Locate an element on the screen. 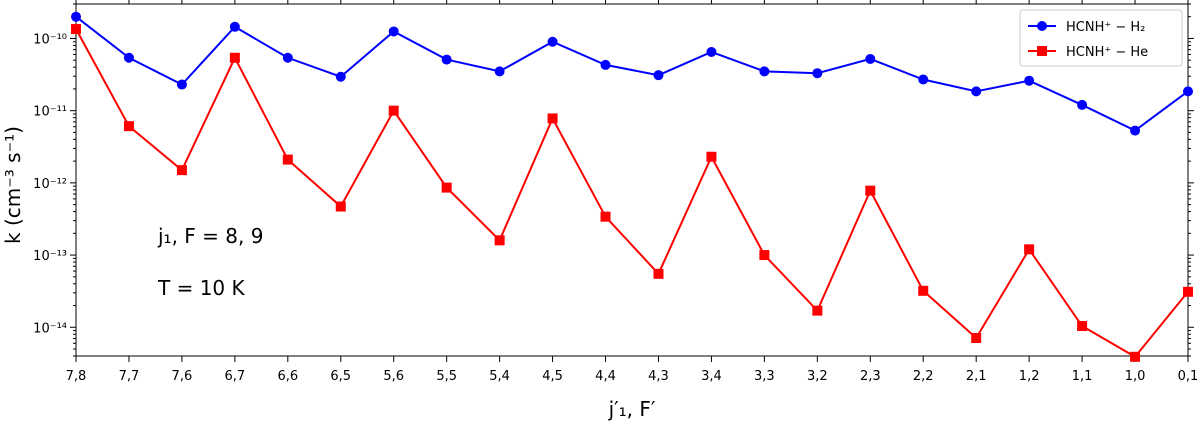 This screenshot has width=1200, height=421. legend-entry: HCNH⁺ − H₂ is located at coordinates (1086, 27).